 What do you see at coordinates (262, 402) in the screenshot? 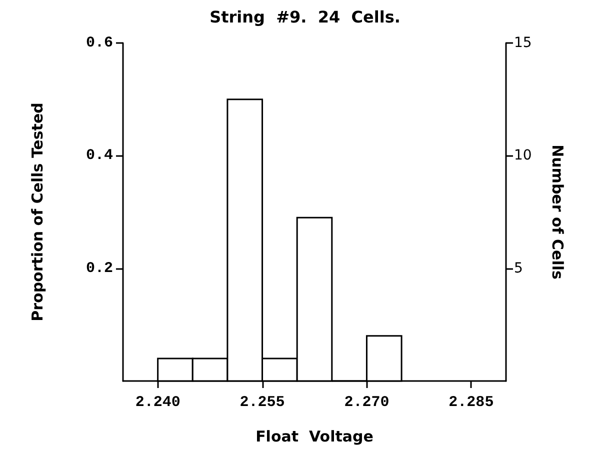
I see `x-tick-label: 2.255` at bounding box center [262, 402].